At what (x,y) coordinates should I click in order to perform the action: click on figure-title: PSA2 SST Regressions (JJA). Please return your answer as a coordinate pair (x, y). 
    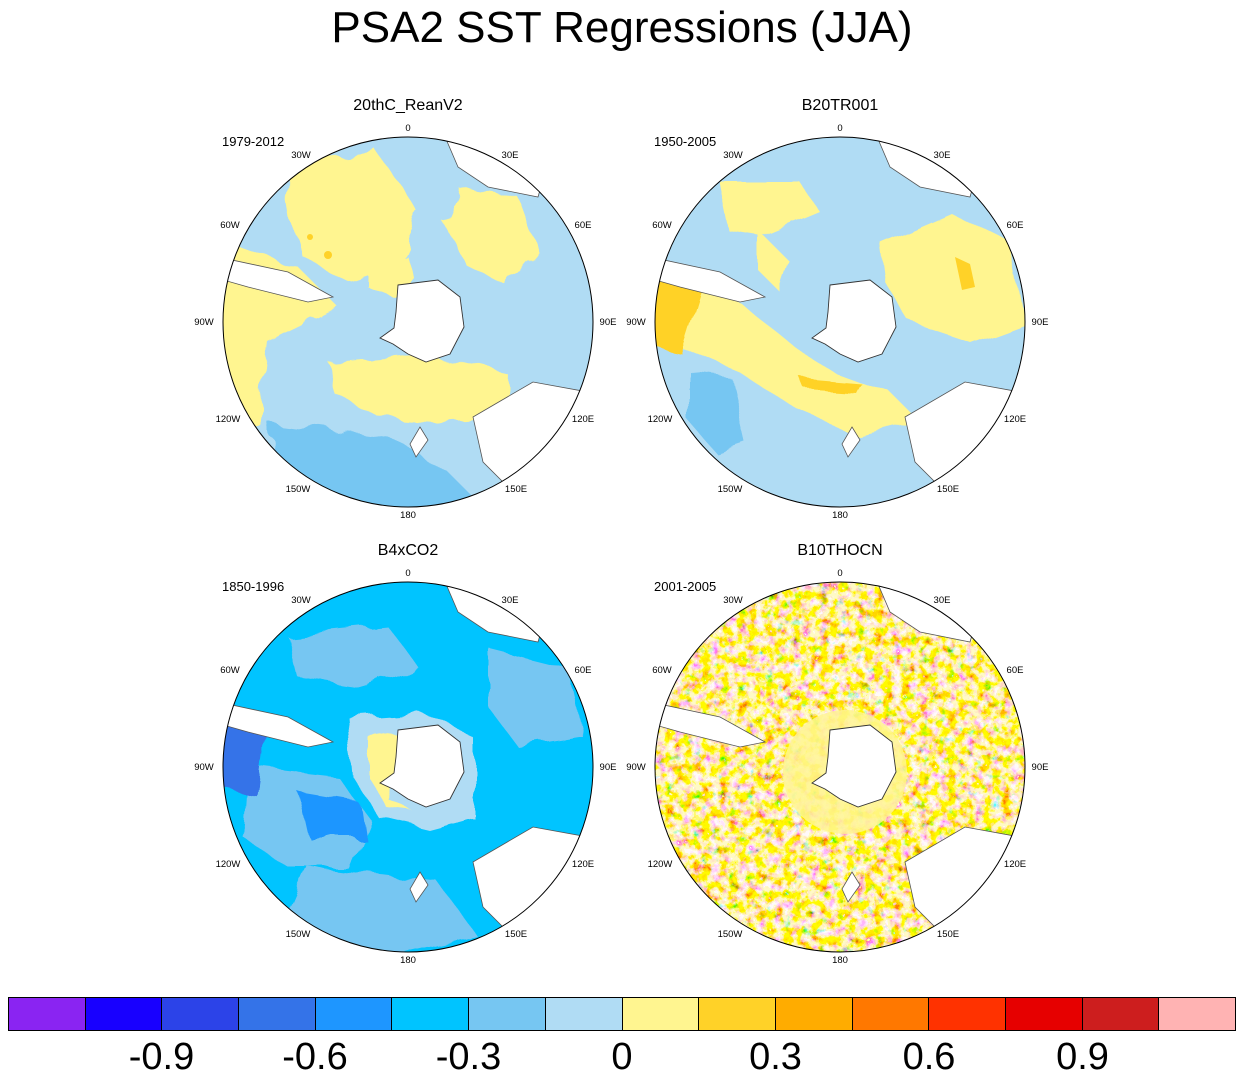
    Looking at the image, I should click on (622, 27).